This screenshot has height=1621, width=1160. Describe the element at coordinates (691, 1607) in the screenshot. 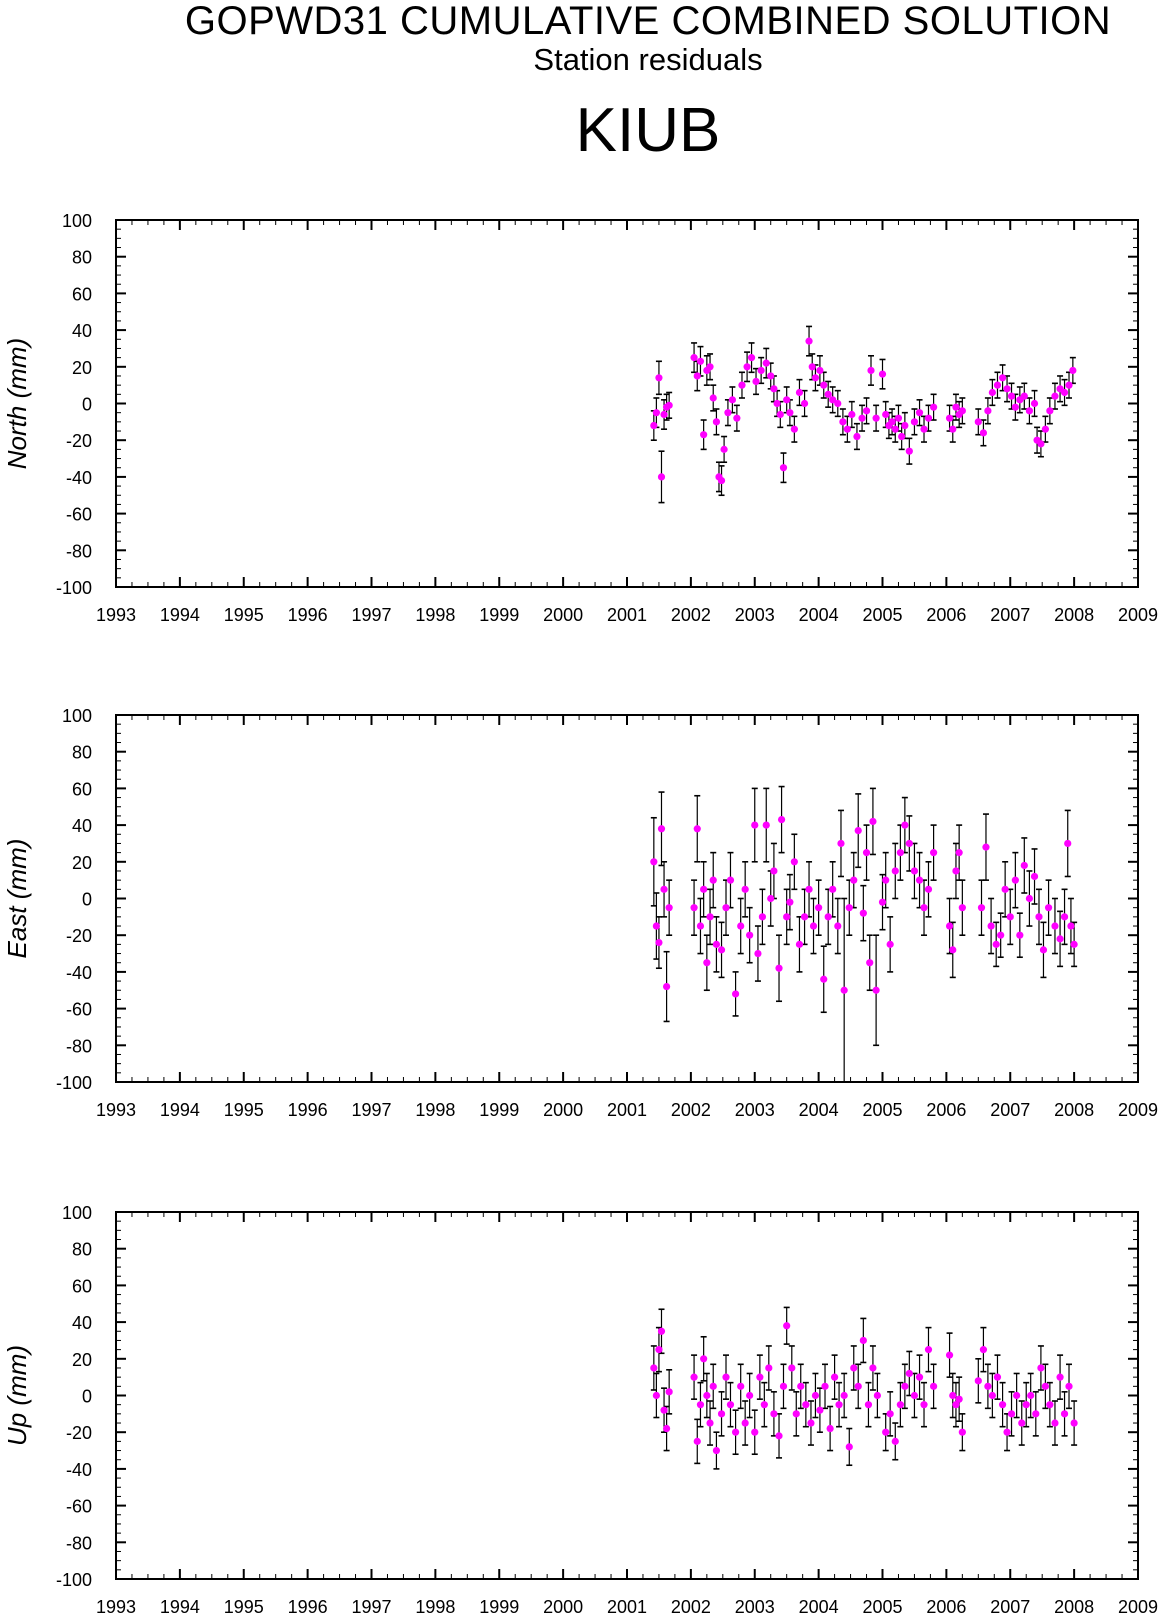

I see `x-tick-label: 2002` at that location.